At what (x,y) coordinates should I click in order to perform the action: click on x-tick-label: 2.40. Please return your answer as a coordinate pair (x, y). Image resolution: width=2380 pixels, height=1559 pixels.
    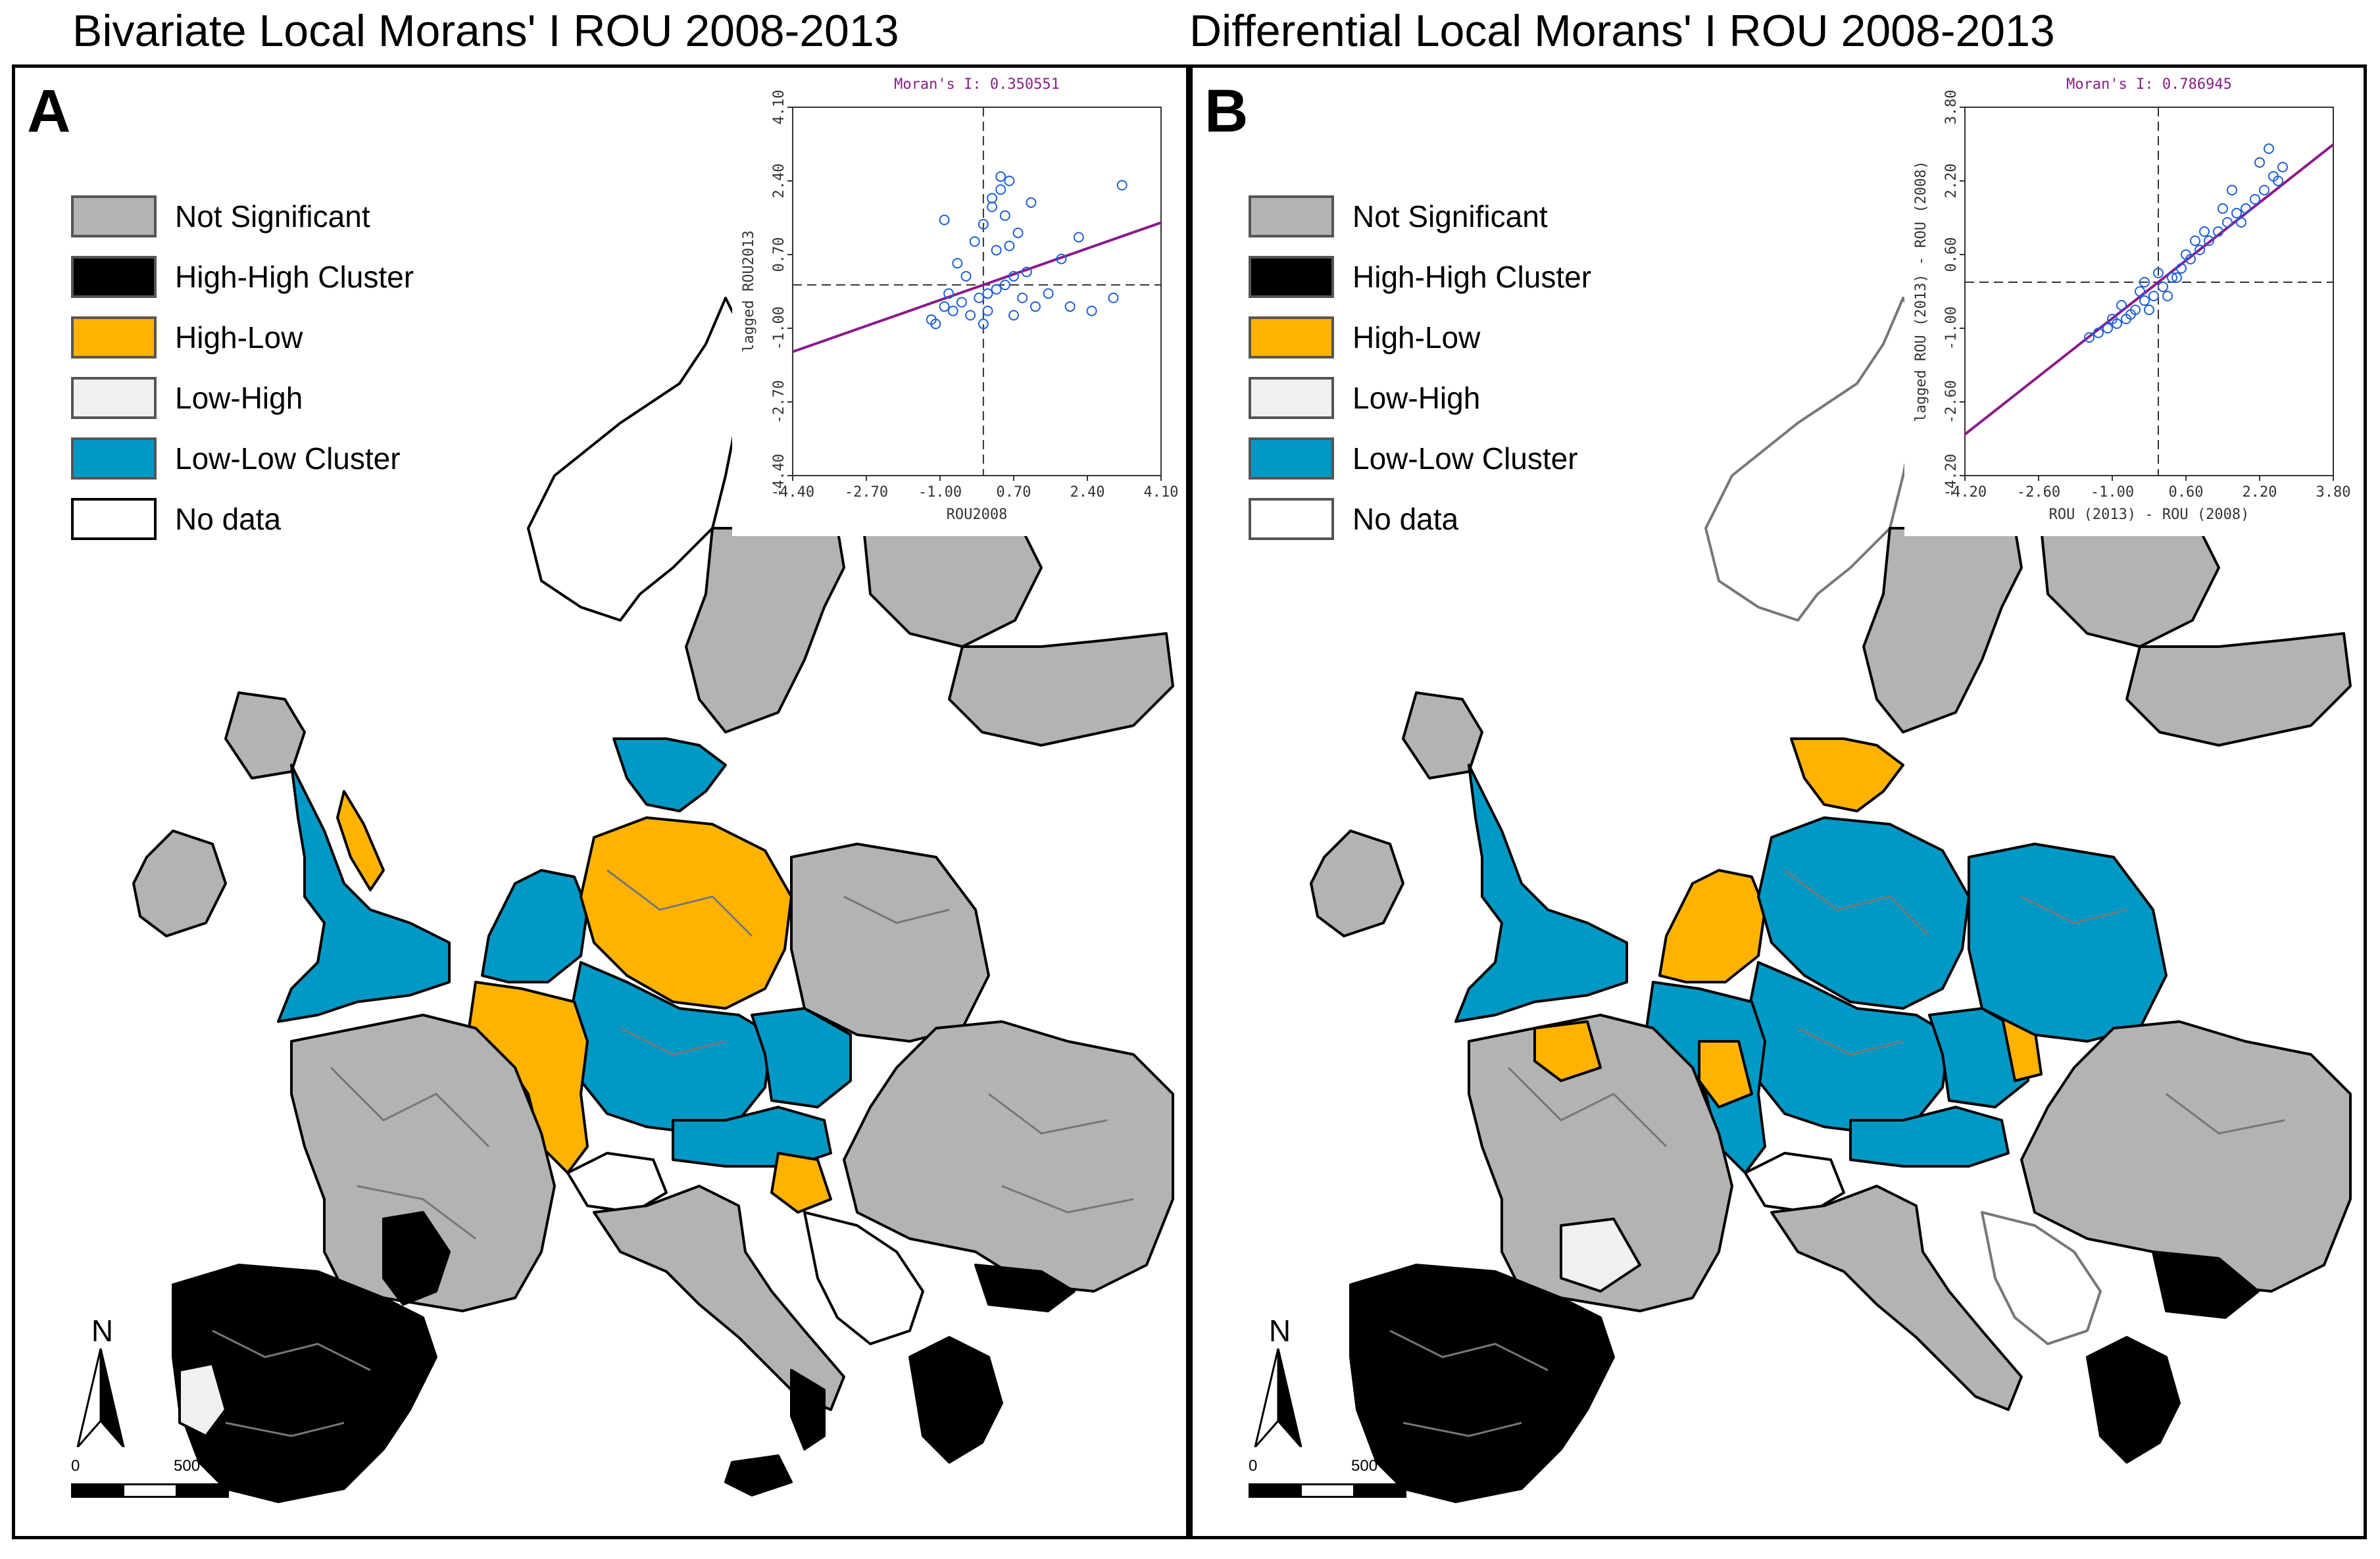
    Looking at the image, I should click on (1087, 492).